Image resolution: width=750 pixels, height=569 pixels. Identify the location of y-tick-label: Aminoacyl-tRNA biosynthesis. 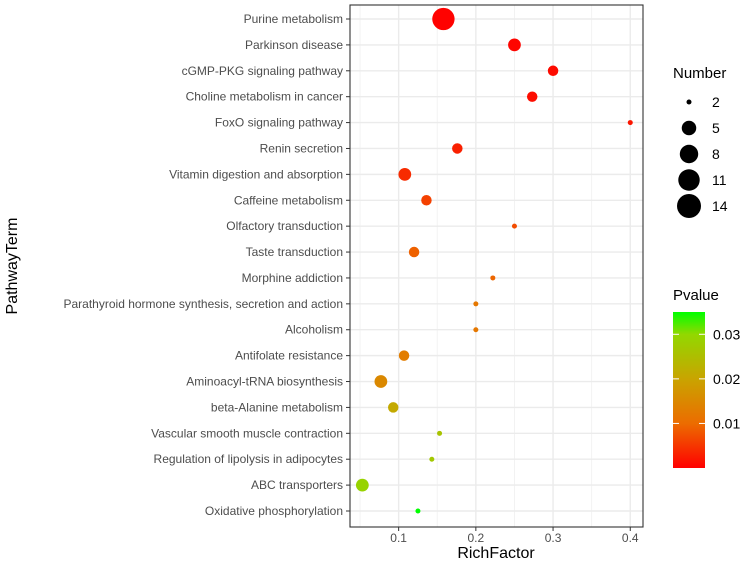
(264, 382).